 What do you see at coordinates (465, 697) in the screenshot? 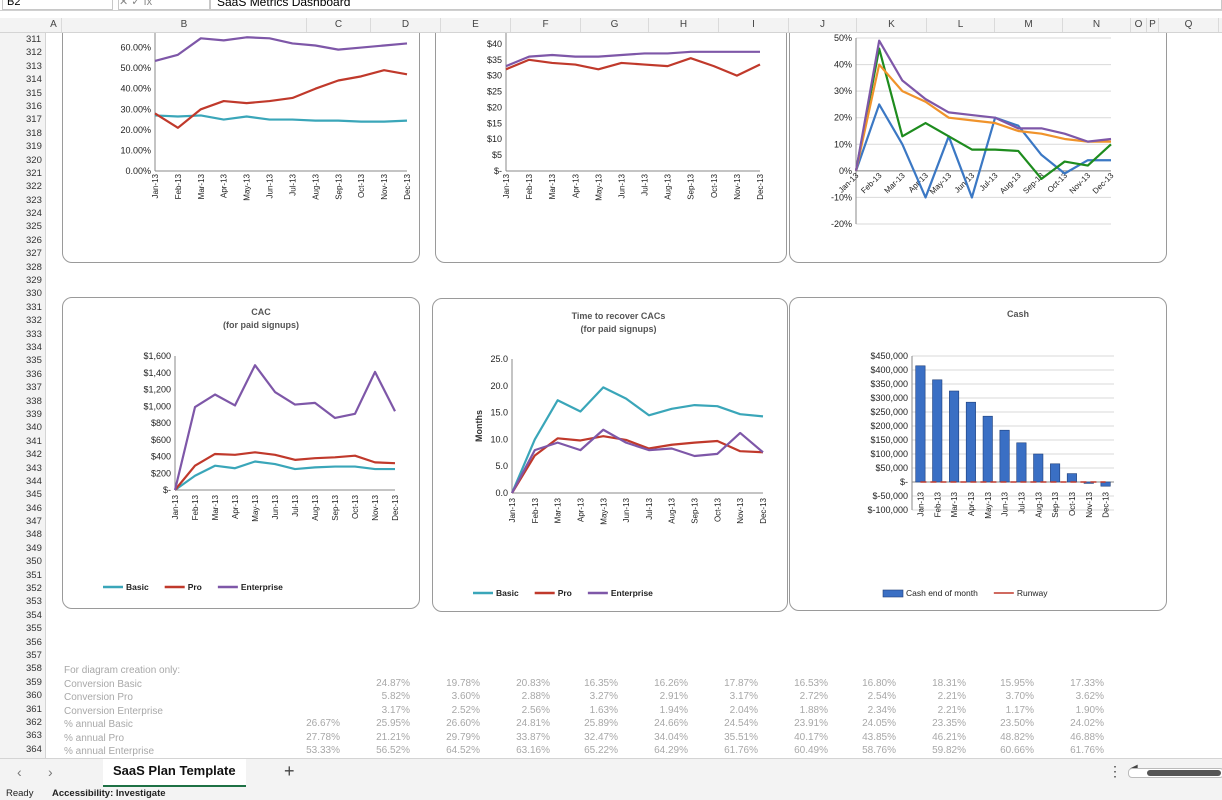
I see `helper-cell: 3.60%` at bounding box center [465, 697].